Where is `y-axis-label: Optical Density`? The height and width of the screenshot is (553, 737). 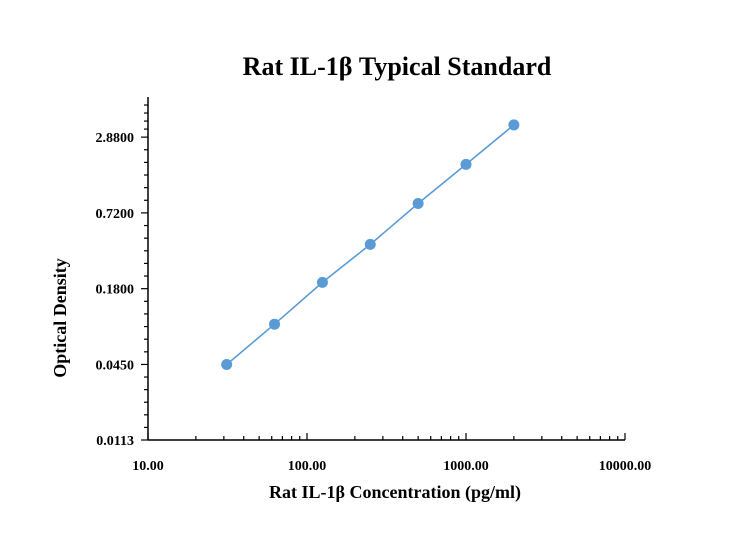 y-axis-label: Optical Density is located at coordinates (60, 318).